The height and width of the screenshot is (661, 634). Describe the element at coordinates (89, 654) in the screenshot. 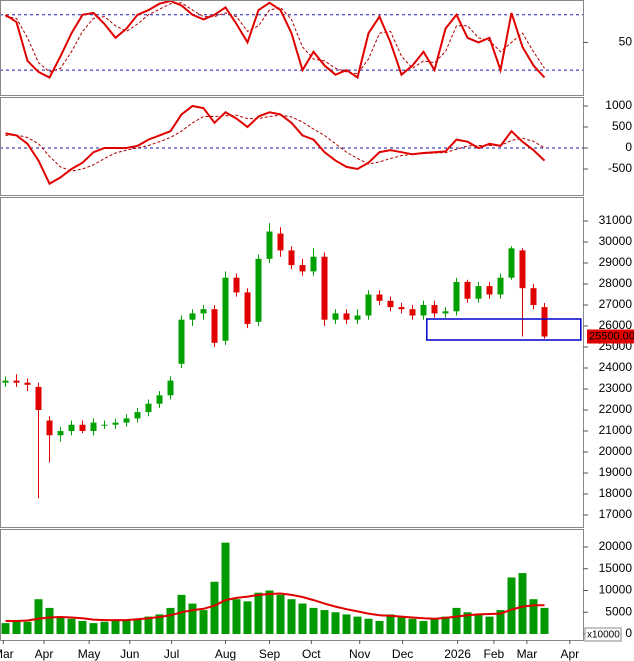

I see `x-tick-label: May` at that location.